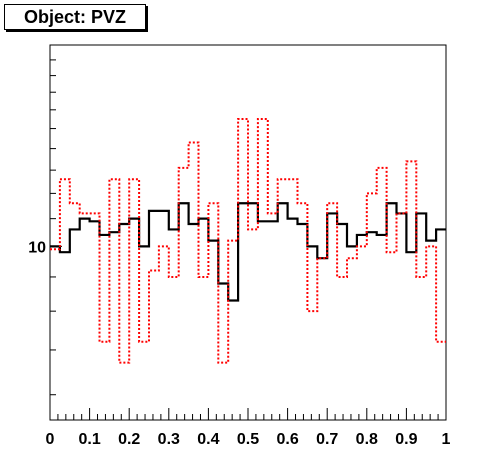 This screenshot has width=496, height=472. I want to click on x-tick-label: 0.3, so click(169, 439).